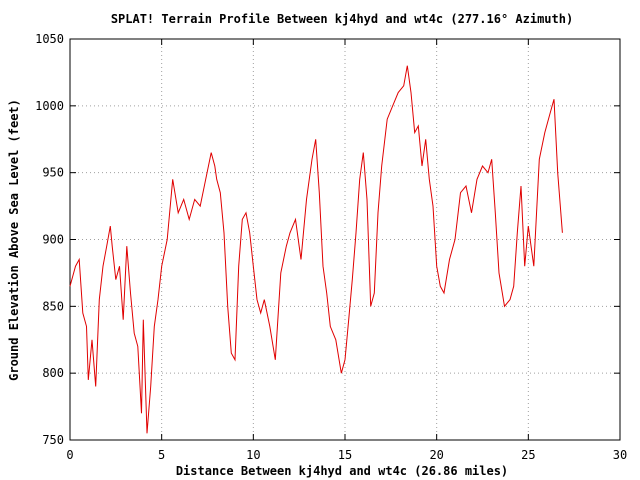 This screenshot has width=640, height=480. What do you see at coordinates (253, 455) in the screenshot?
I see `x-tick-label: 10` at bounding box center [253, 455].